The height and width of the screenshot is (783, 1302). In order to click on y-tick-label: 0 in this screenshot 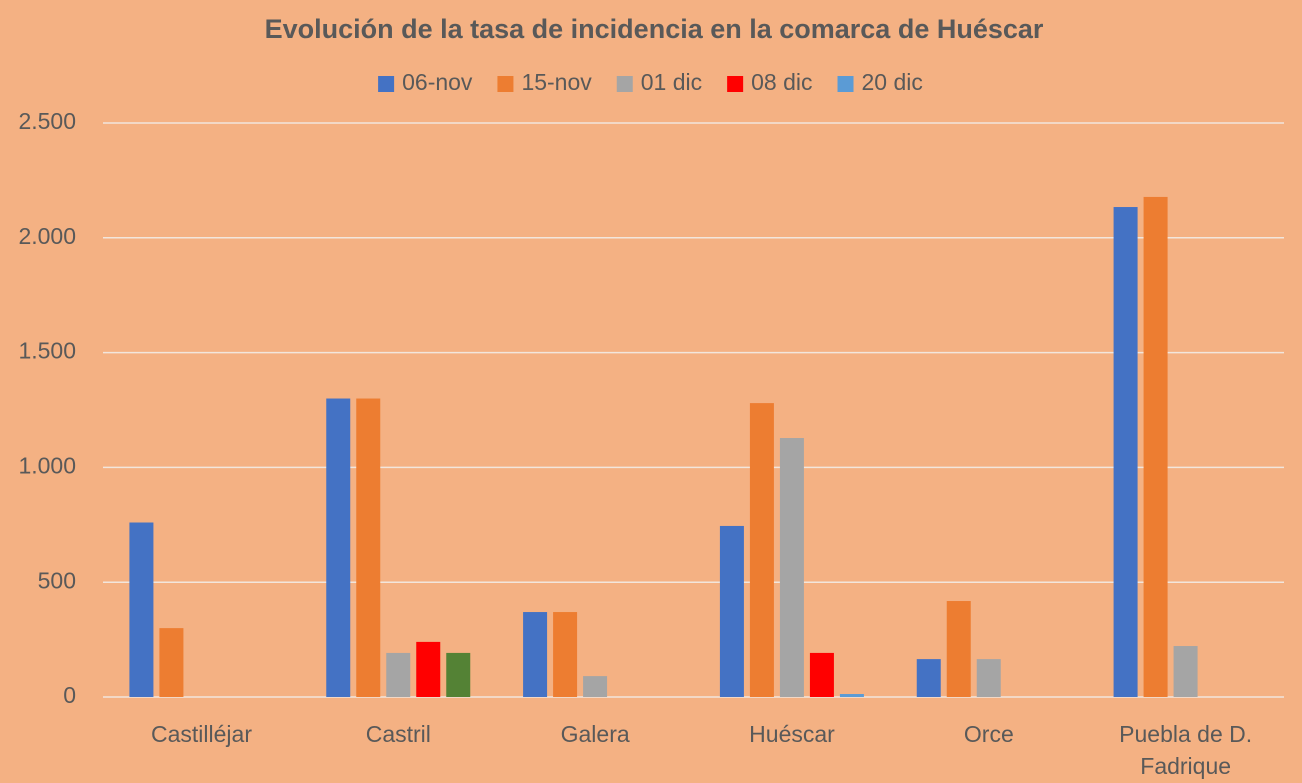, I will do `click(69, 695)`.